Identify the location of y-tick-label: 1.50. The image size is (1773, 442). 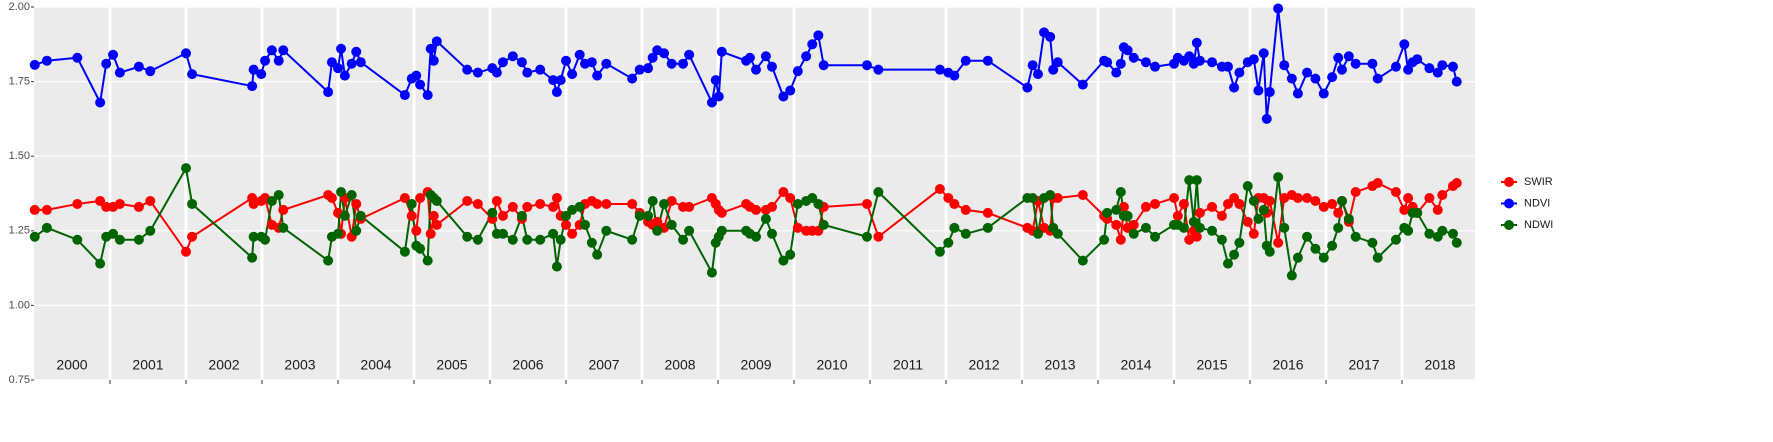
(19, 156).